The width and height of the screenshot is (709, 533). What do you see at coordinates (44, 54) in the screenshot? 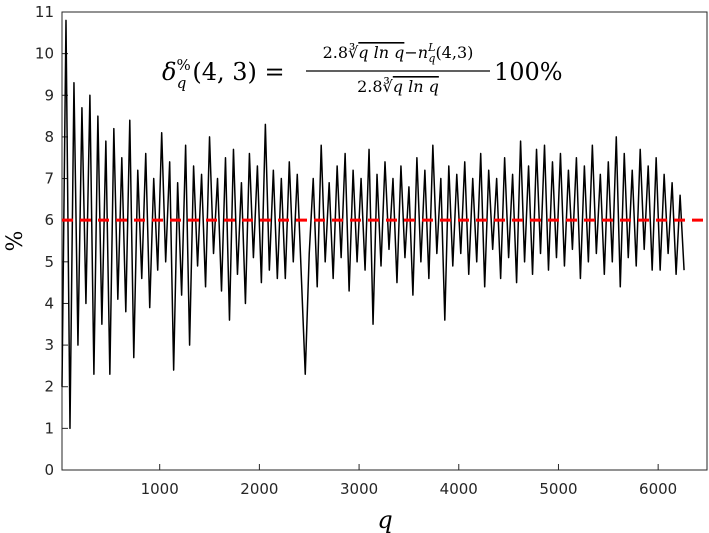
I see `y-tick-label: 10` at bounding box center [44, 54].